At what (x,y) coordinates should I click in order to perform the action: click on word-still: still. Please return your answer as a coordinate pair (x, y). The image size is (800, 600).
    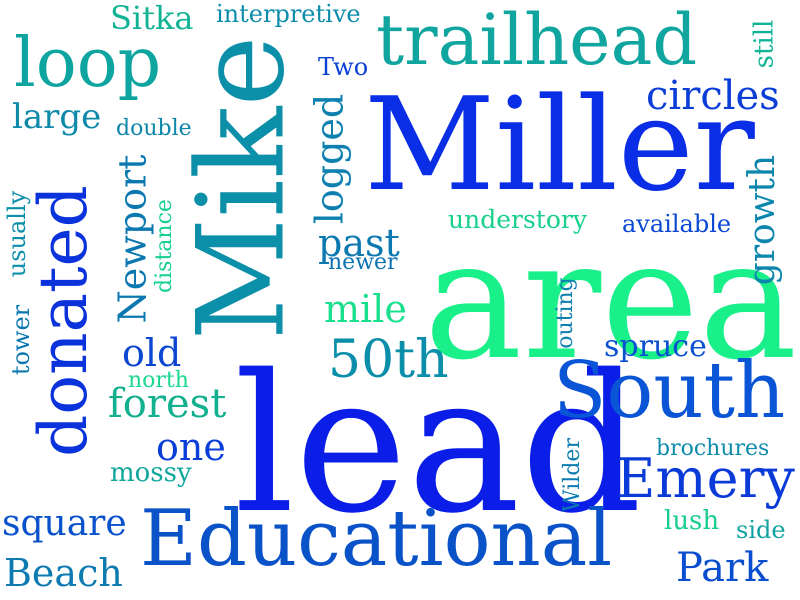
    Looking at the image, I should click on (764, 44).